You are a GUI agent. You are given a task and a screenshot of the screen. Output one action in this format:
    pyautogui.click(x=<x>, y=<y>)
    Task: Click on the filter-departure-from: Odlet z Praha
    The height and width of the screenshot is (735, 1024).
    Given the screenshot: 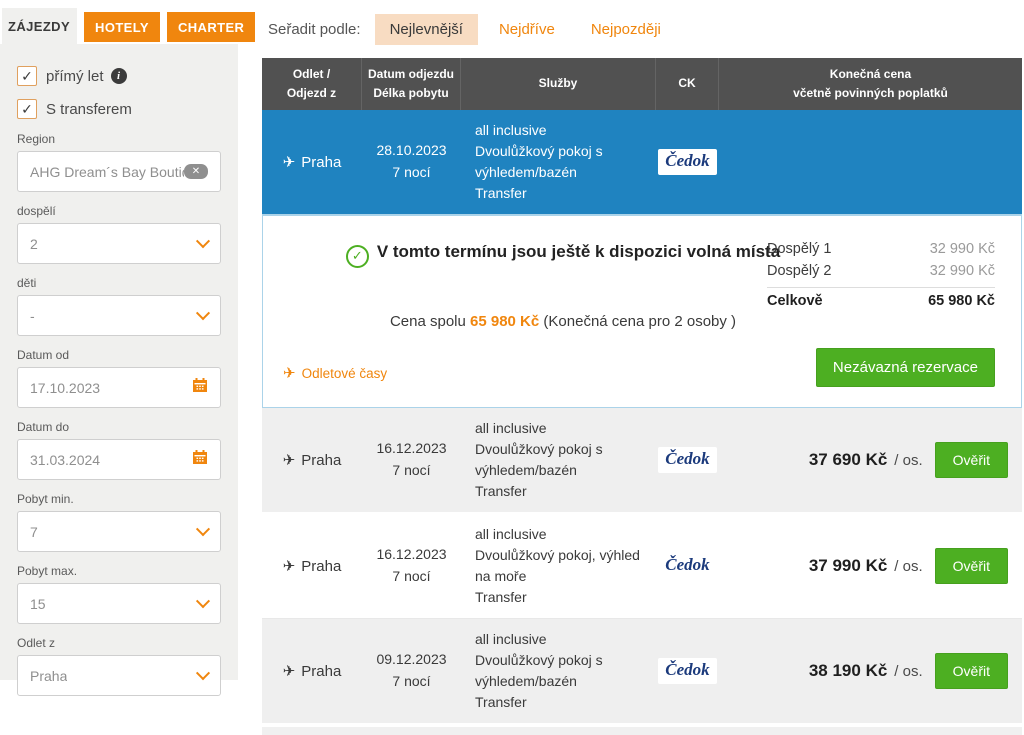 What is the action you would take?
    pyautogui.click(x=119, y=666)
    